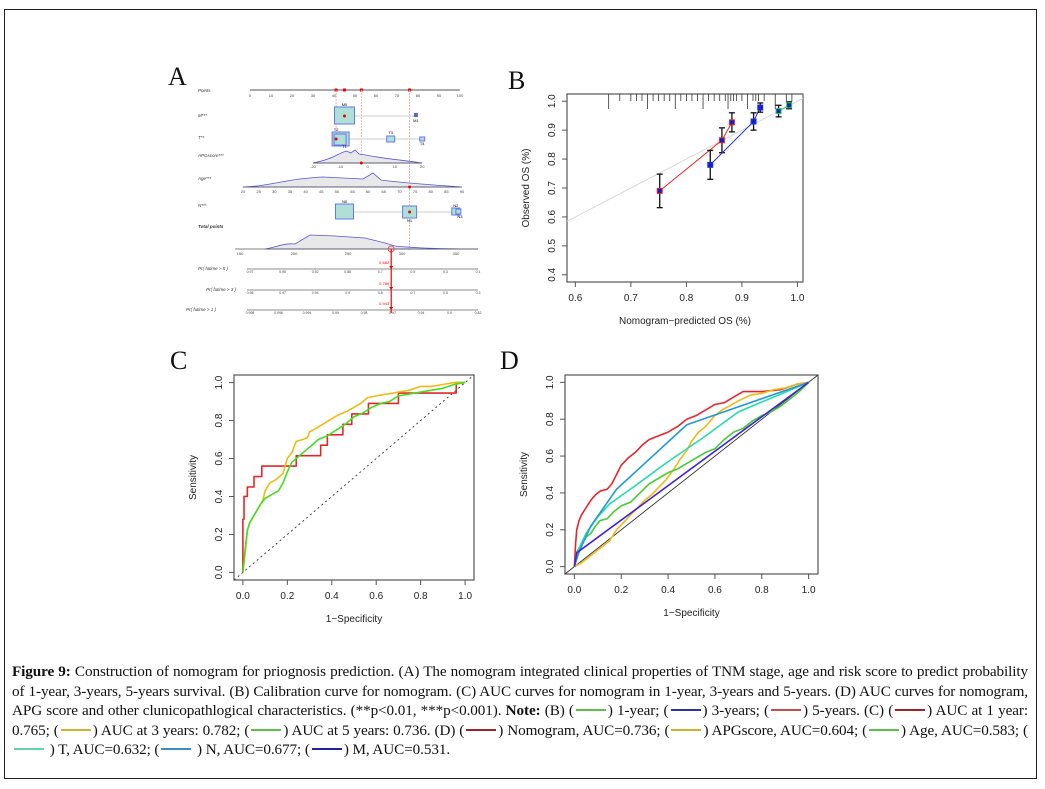 This screenshot has width=1045, height=789. I want to click on probability-tick-label: 0.996, so click(278, 313).